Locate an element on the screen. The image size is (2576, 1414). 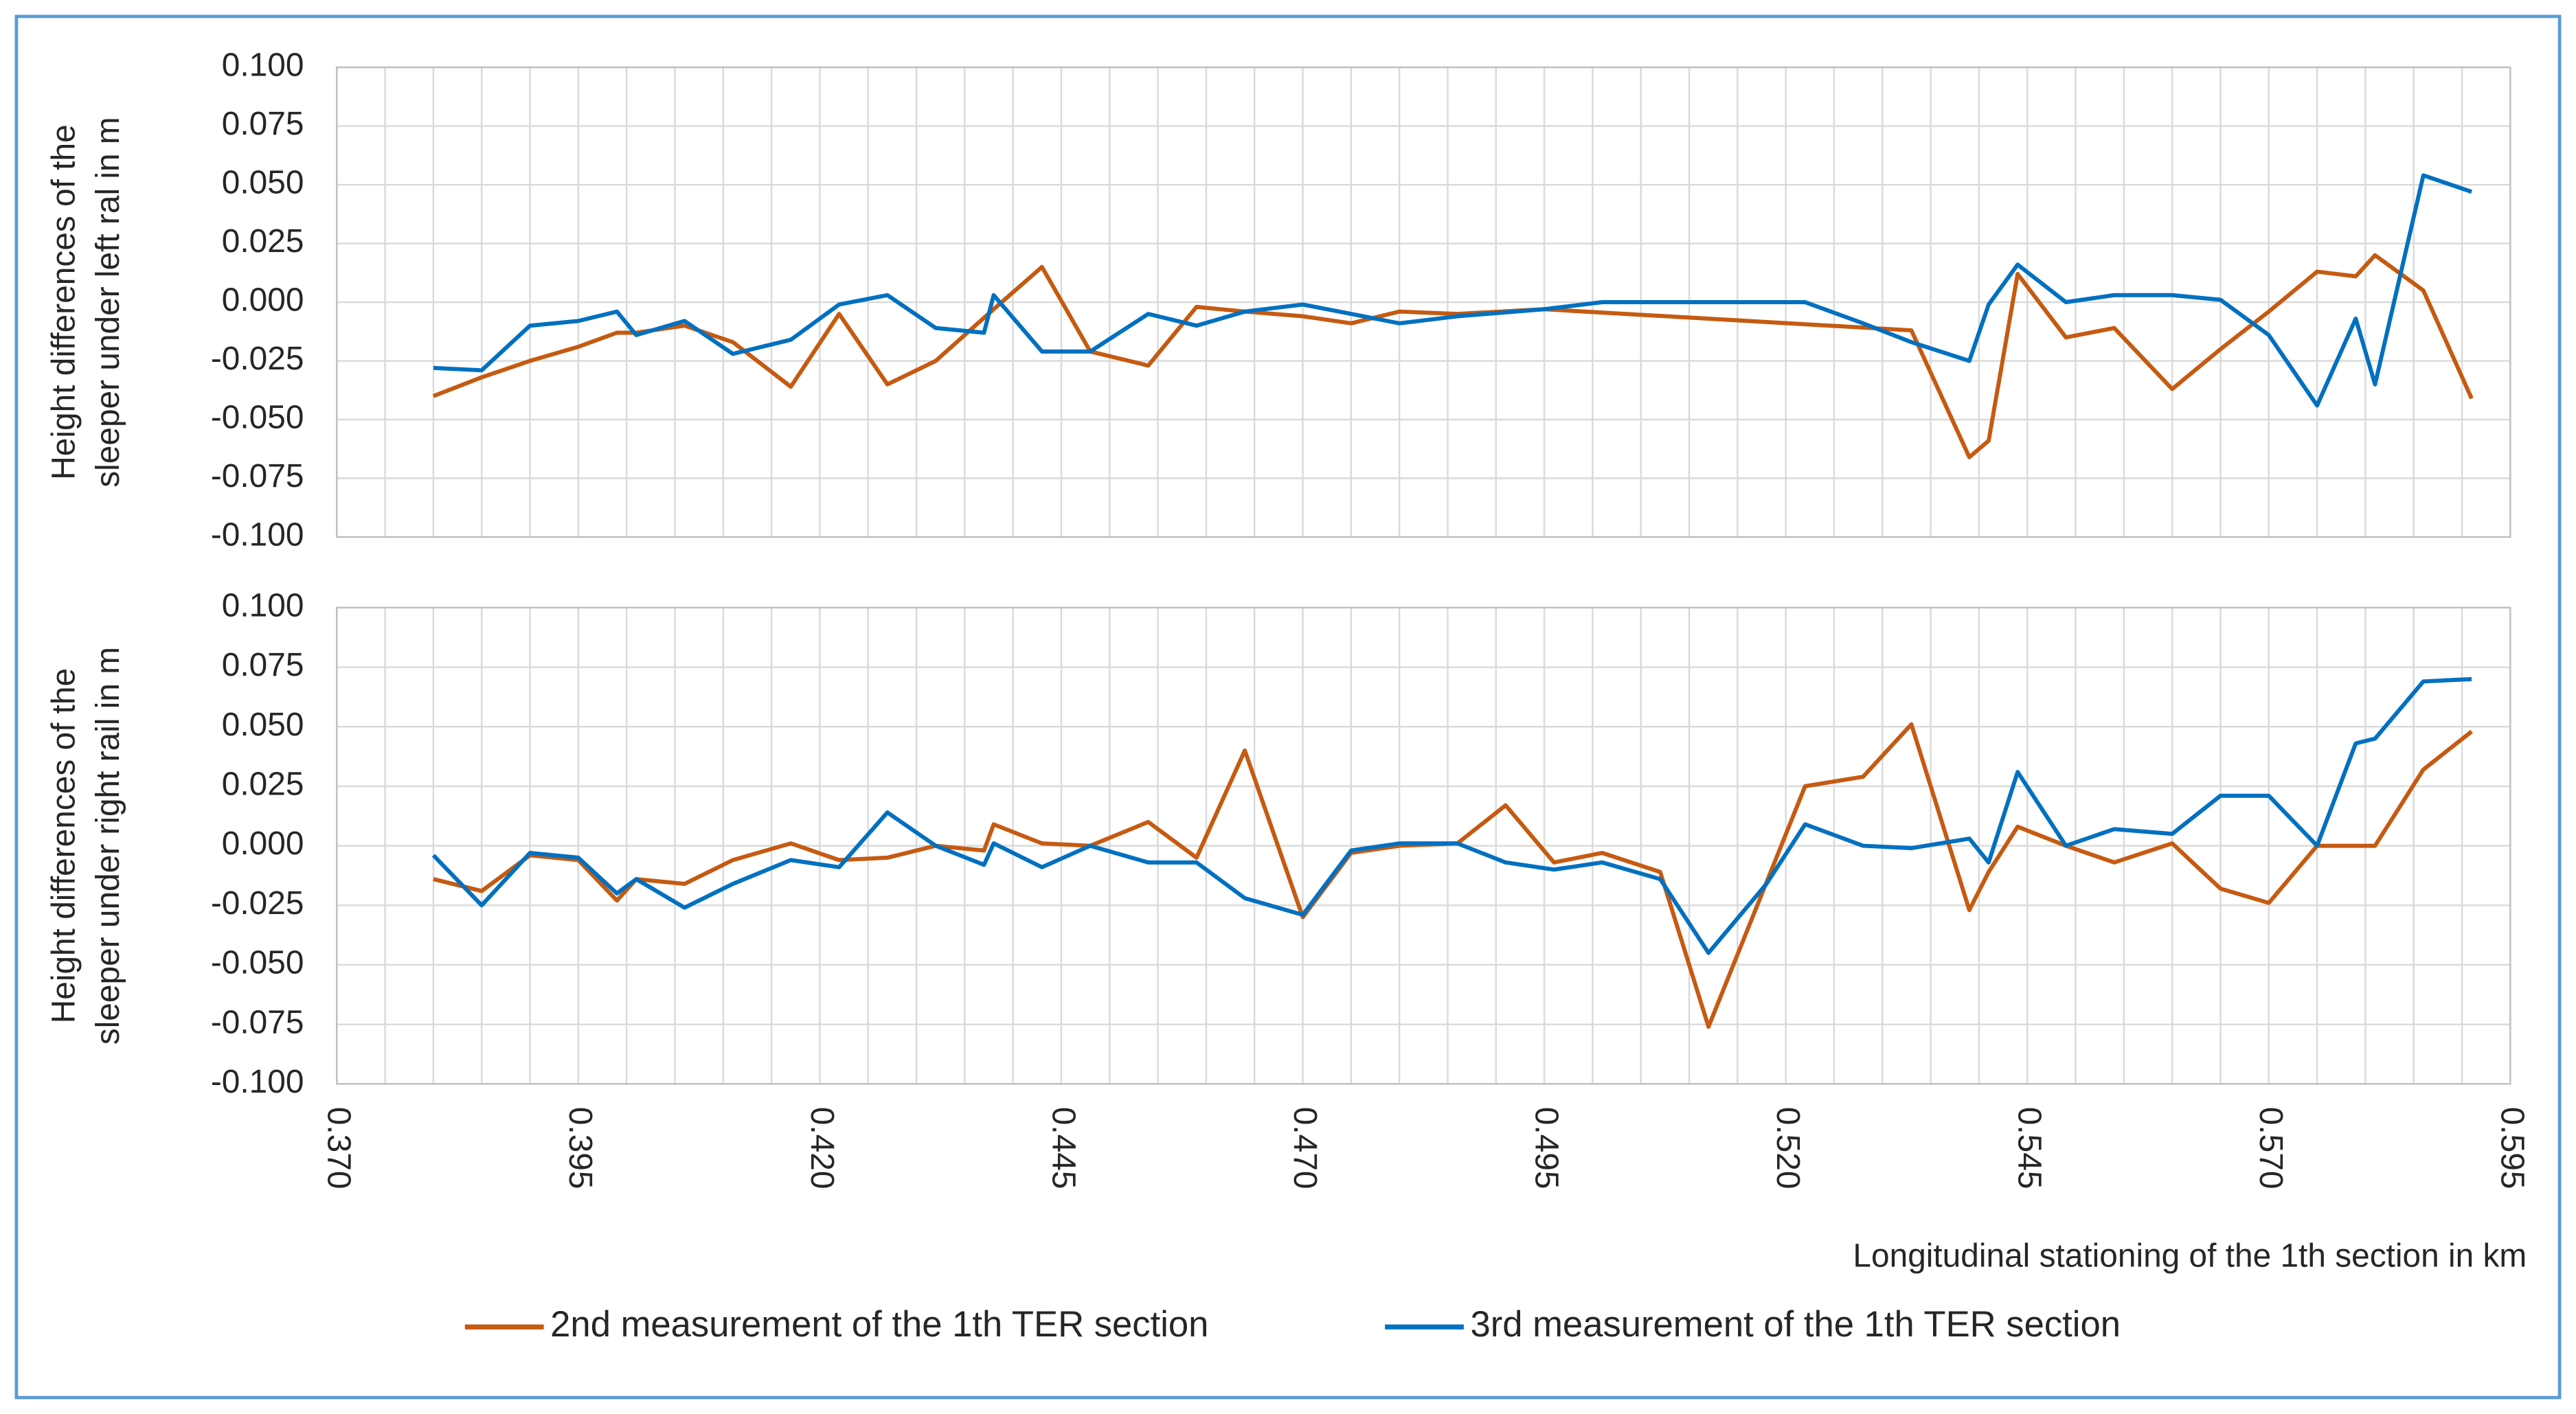
legend-label: 2nd measurement of the 1th TER section is located at coordinates (879, 1324).